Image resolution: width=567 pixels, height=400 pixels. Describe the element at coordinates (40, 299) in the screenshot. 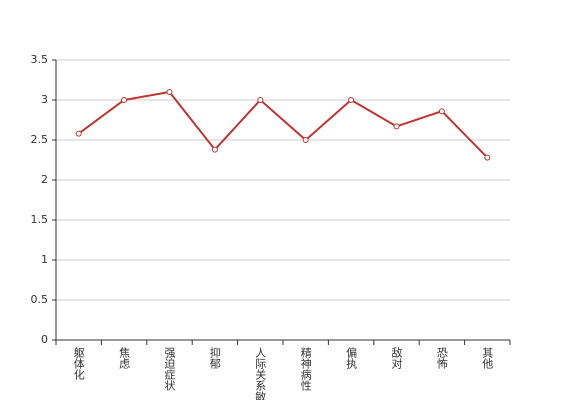

I see `y-tick-label: 0.5` at that location.